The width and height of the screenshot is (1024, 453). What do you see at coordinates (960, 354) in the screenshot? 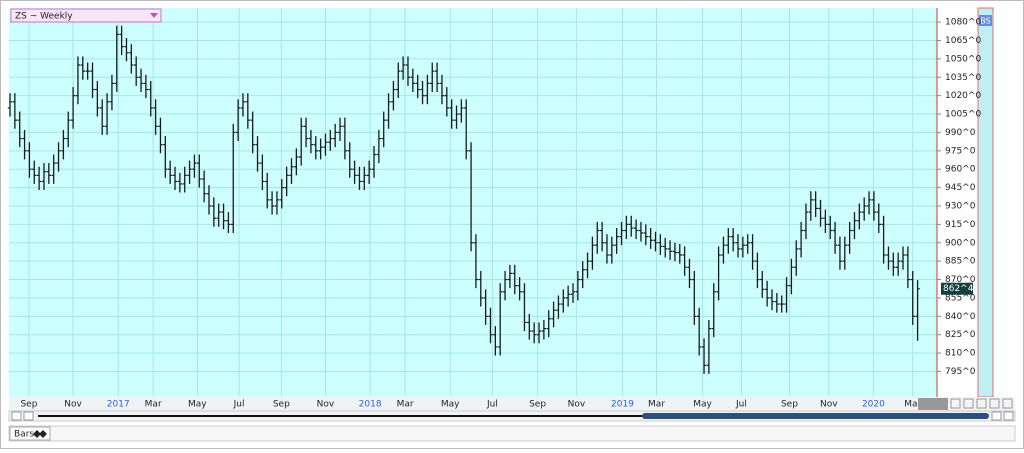
I see `y-tick-label: 810^0` at bounding box center [960, 354].